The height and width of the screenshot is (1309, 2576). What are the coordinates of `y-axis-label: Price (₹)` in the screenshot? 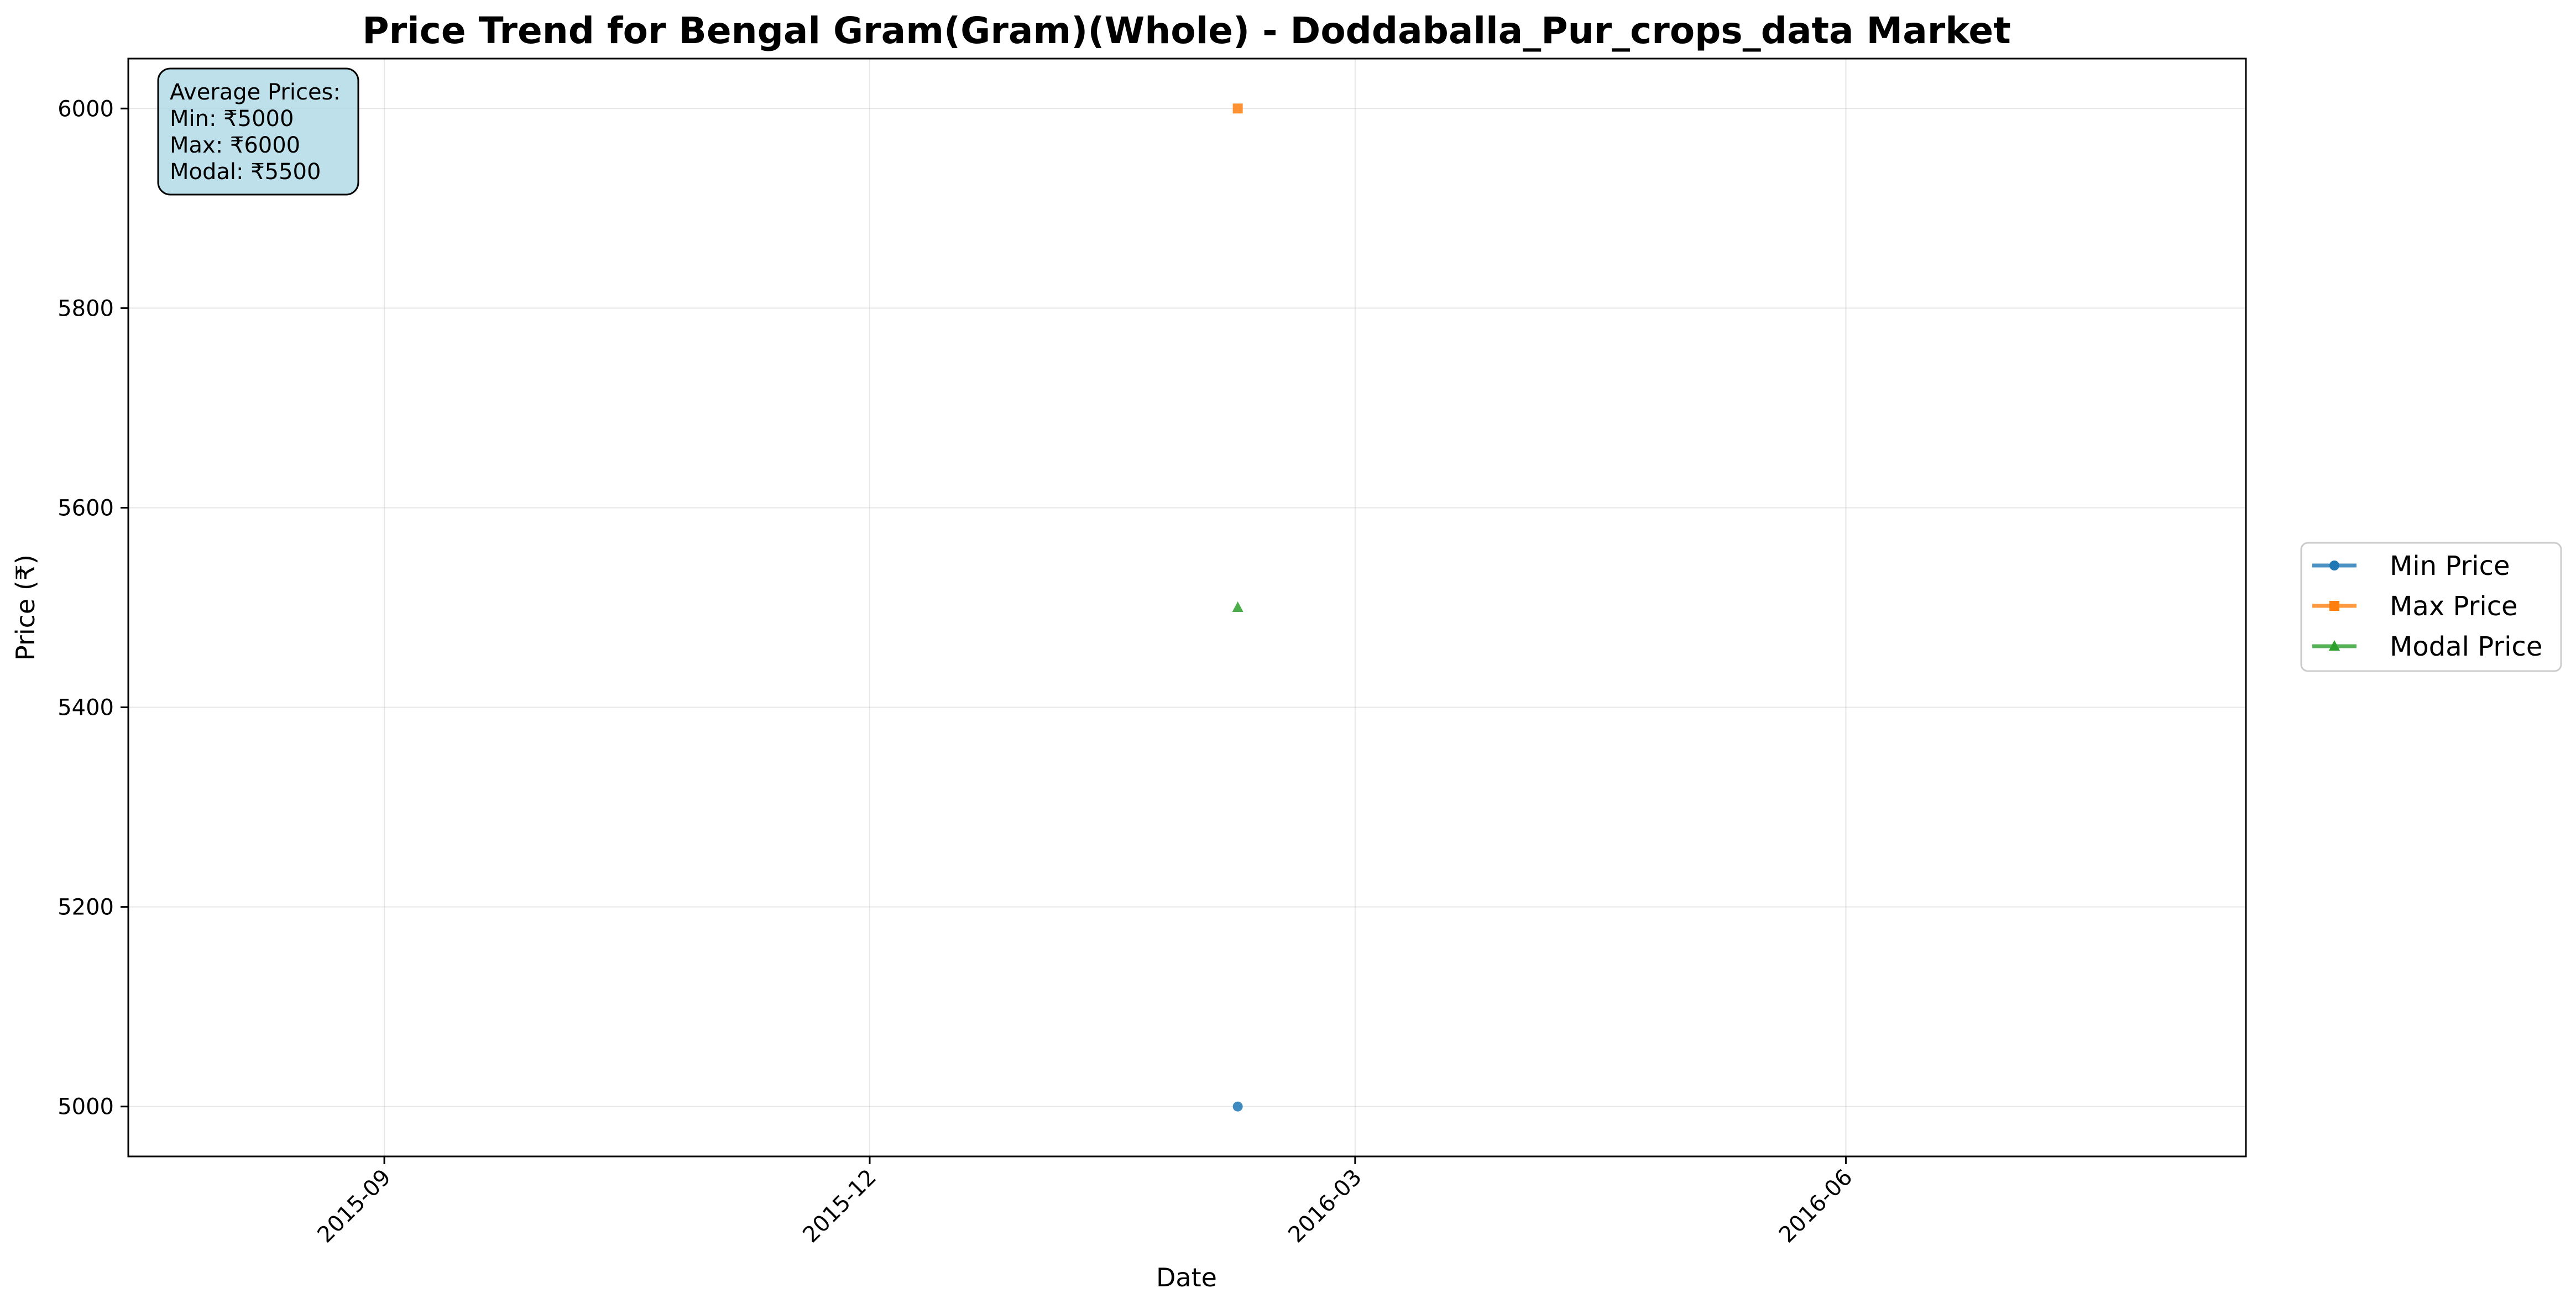 It's located at (25, 607).